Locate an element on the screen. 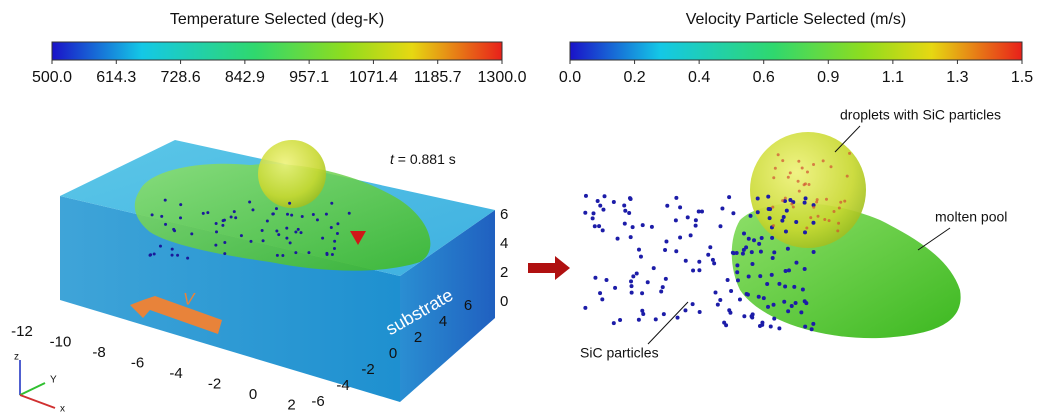 The image size is (1037, 414). triad-x: x is located at coordinates (62, 409).